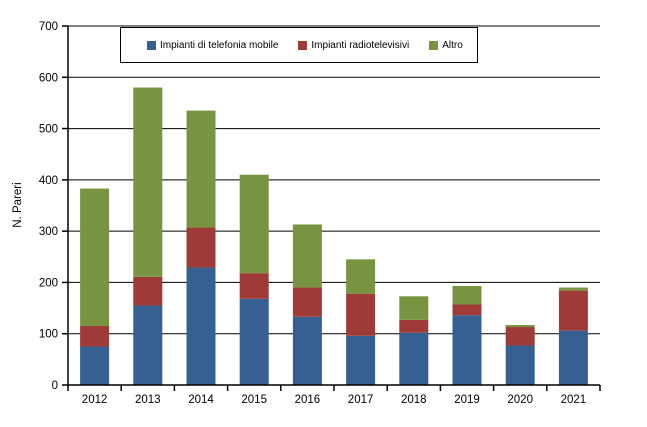 This screenshot has width=647, height=427. Describe the element at coordinates (201, 400) in the screenshot. I see `x-tick-label: 2014` at that location.